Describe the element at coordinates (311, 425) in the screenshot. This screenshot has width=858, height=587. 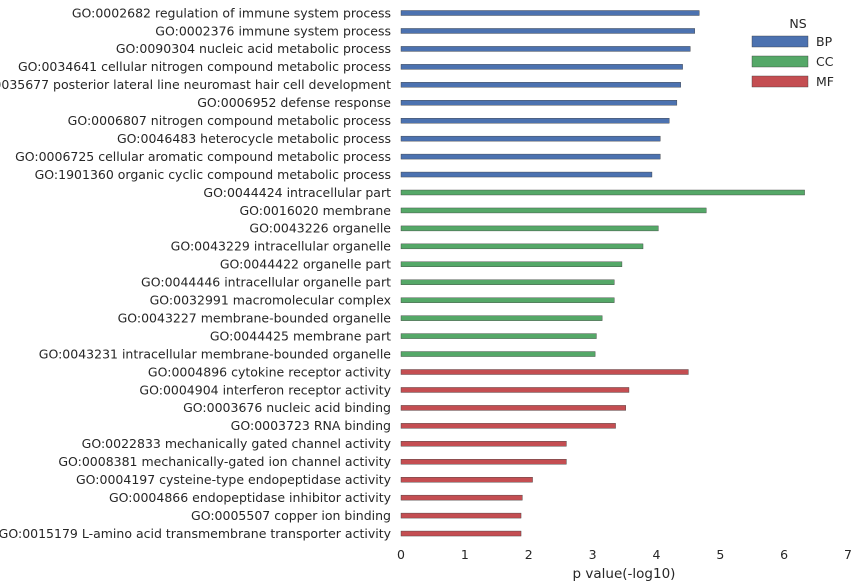
I see `category-label: GO:0003723 RNA binding` at that location.